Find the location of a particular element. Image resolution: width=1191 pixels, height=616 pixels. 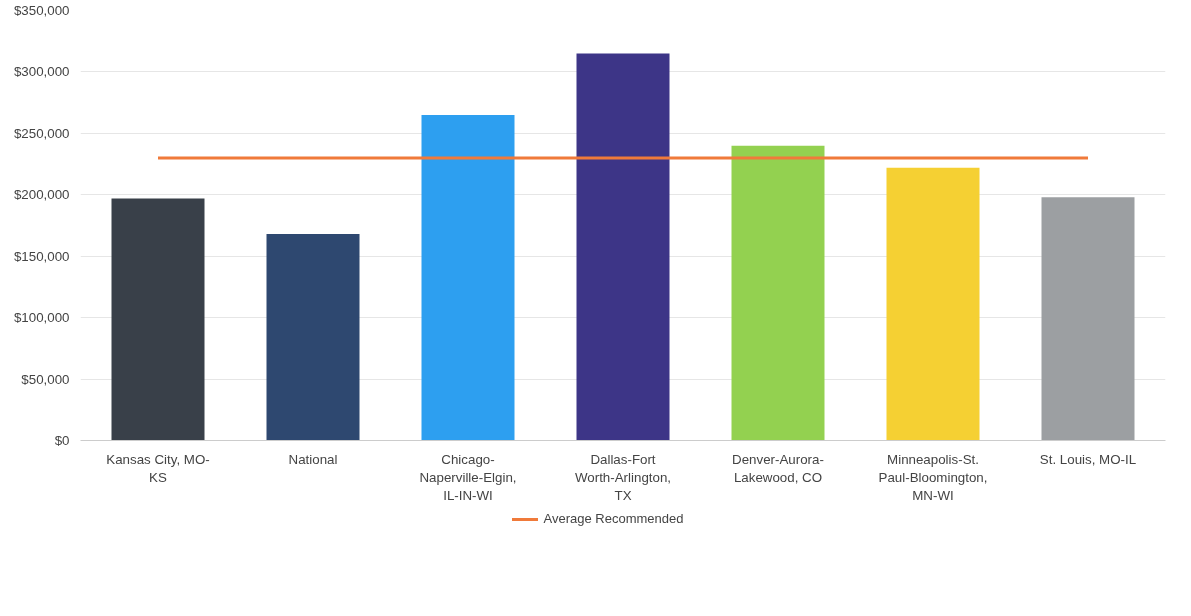

x-tick-label: Minneapolis-St. Paul-Bloomington, MN-WI is located at coordinates (933, 477).